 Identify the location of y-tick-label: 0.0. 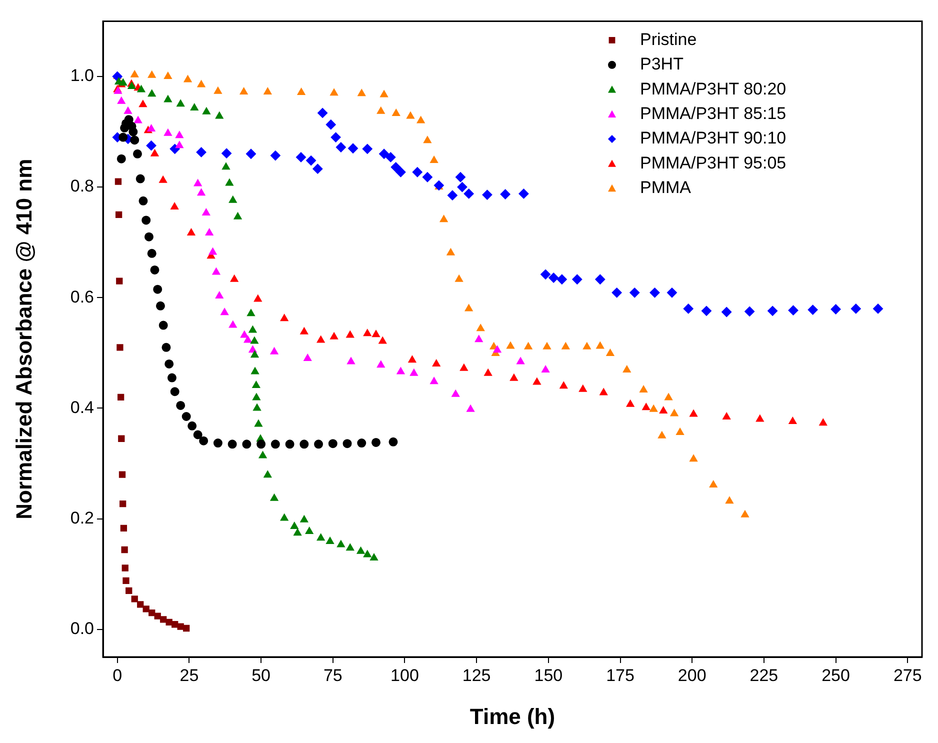
(82, 628).